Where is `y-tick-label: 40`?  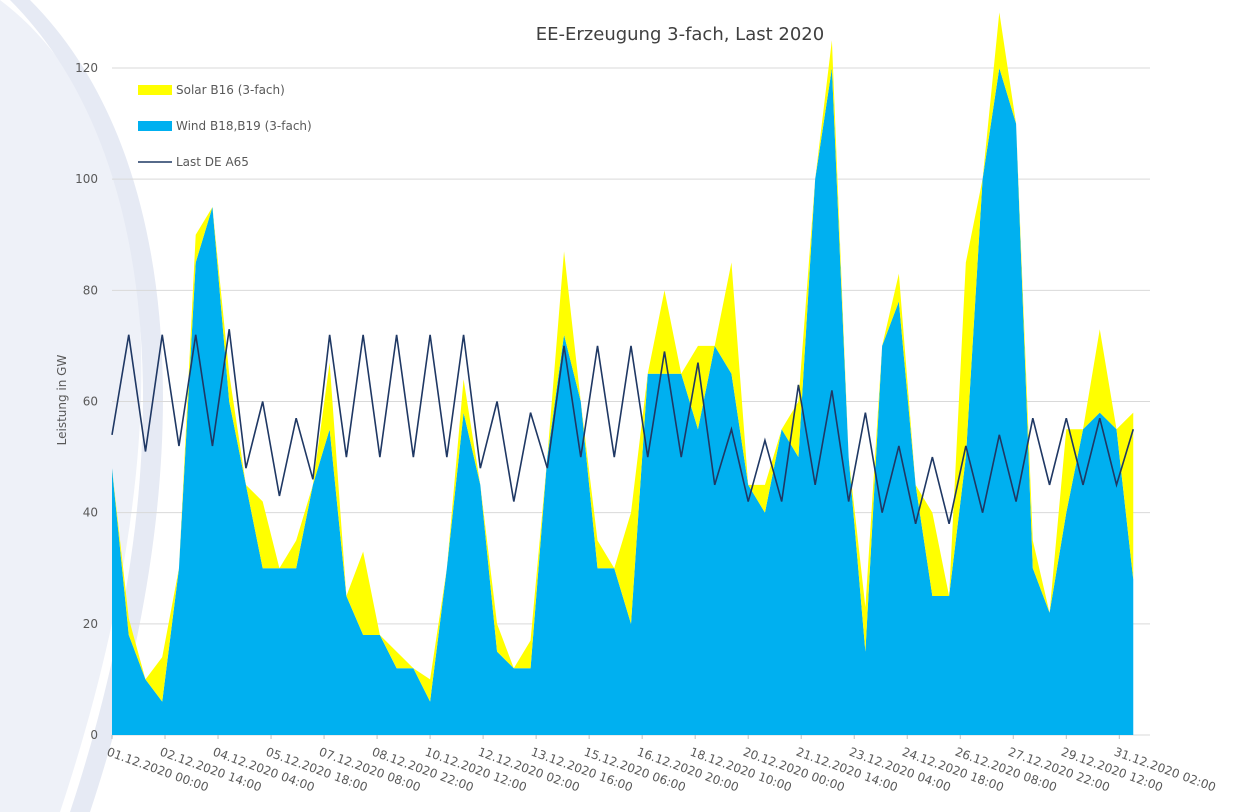 y-tick-label: 40 is located at coordinates (90, 513).